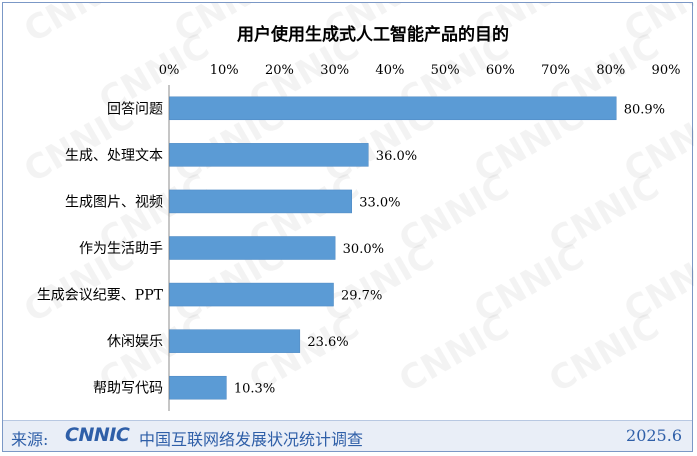 The image size is (697, 456). I want to click on value-label: 23.6%, so click(327, 342).